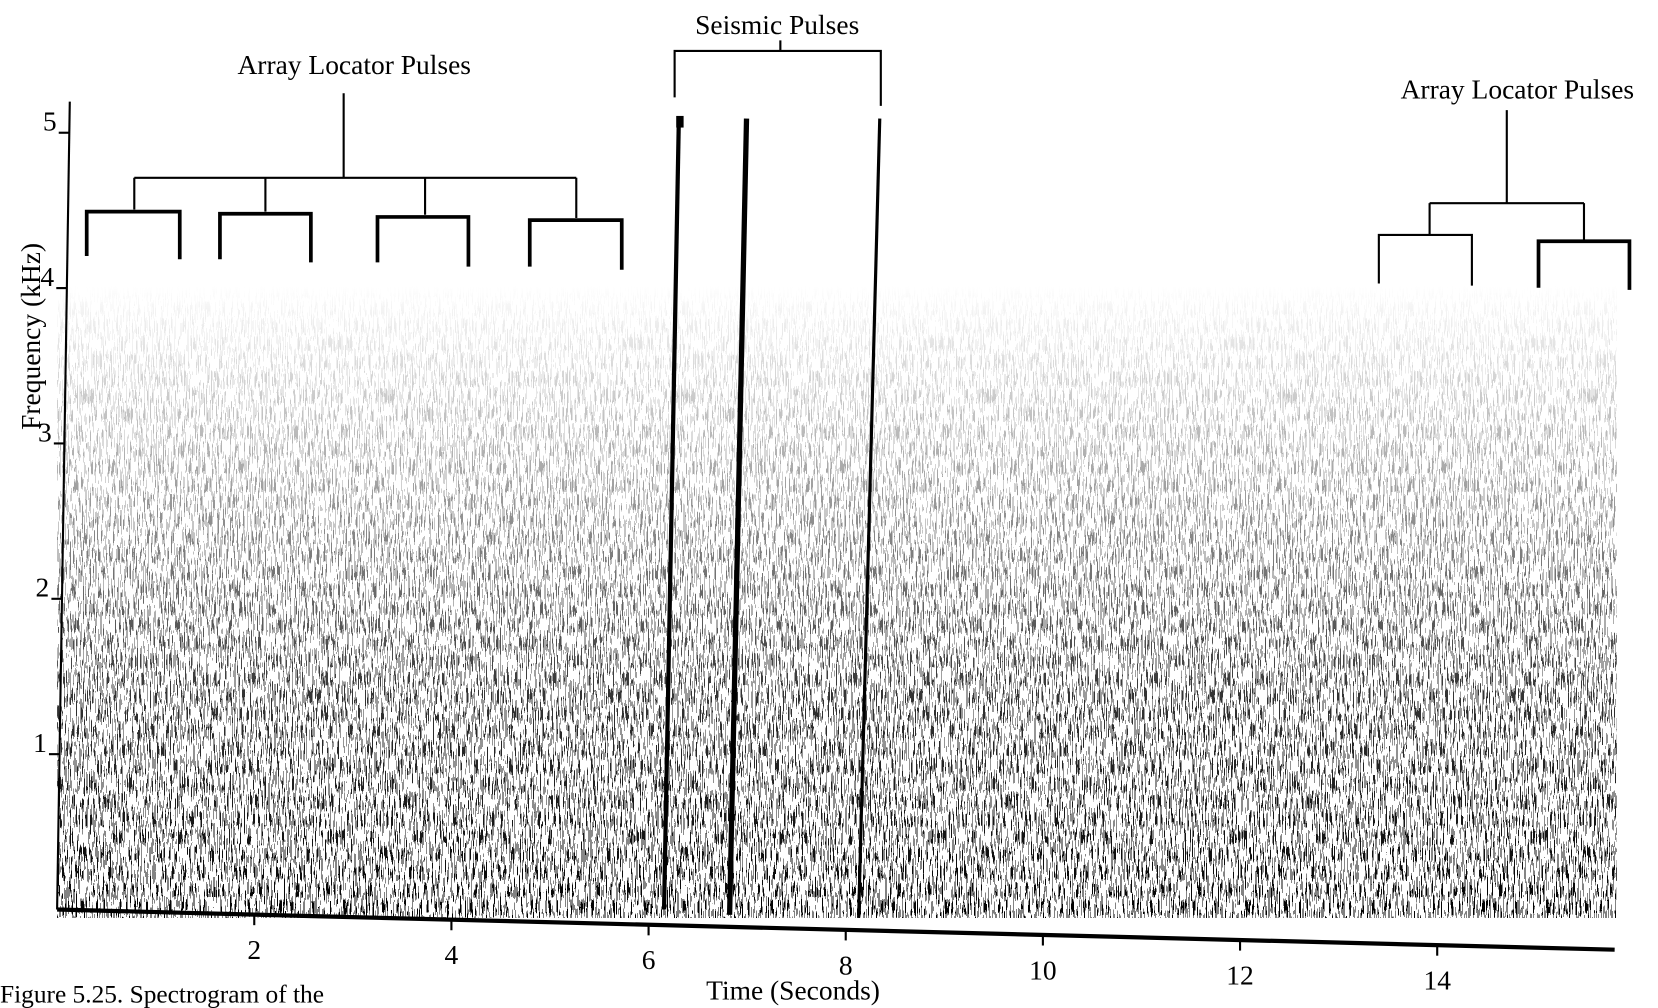 This screenshot has width=1658, height=1008. What do you see at coordinates (63, 505) in the screenshot?
I see `y-axis` at bounding box center [63, 505].